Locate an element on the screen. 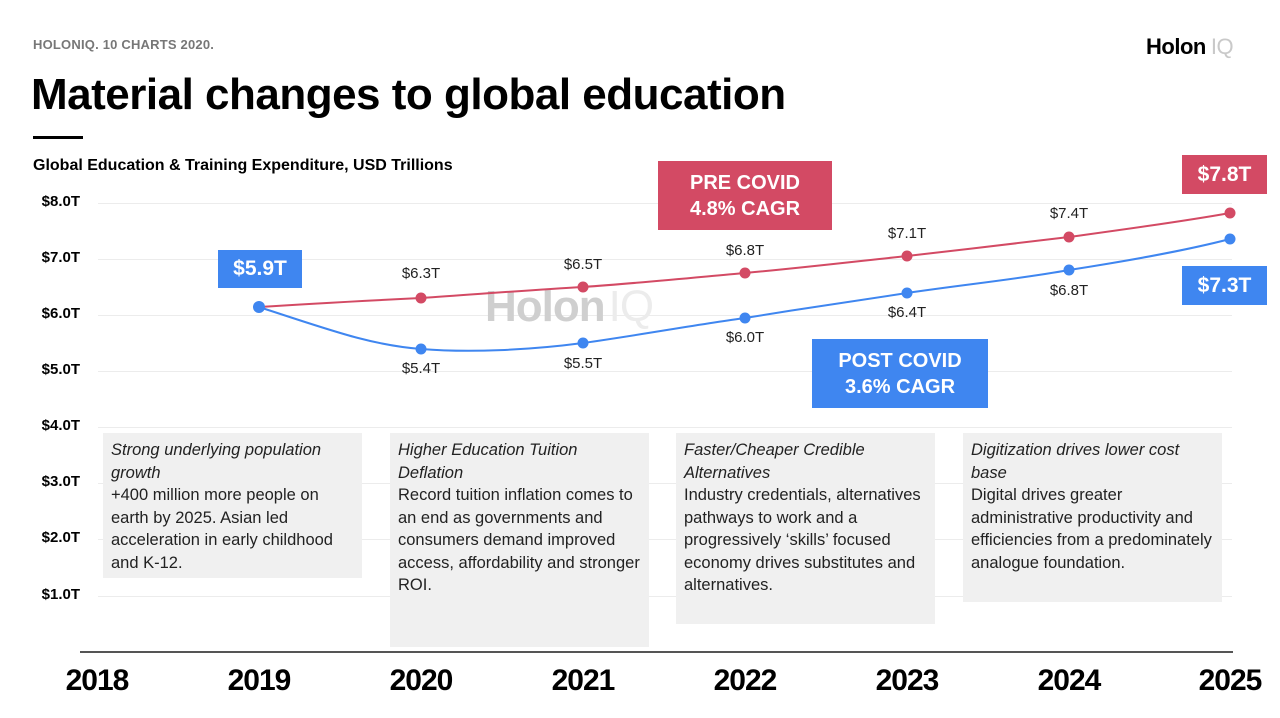 The image size is (1280, 718). x-tick-label: 2020 is located at coordinates (421, 680).